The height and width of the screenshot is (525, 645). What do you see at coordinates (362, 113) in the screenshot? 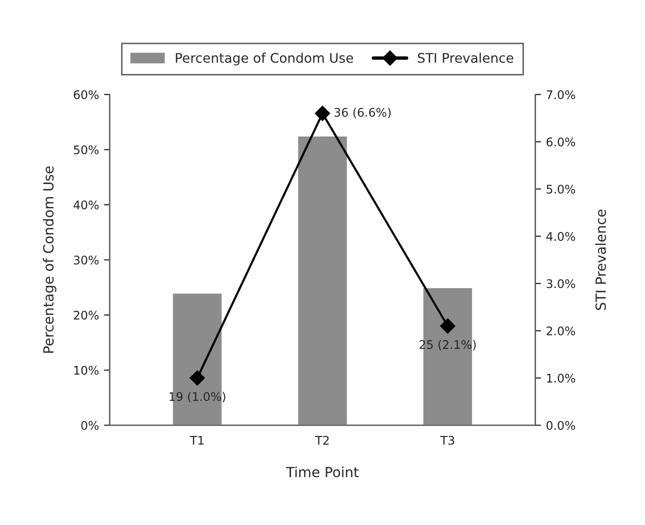
I see `data-label: 36 (6.6%)` at bounding box center [362, 113].